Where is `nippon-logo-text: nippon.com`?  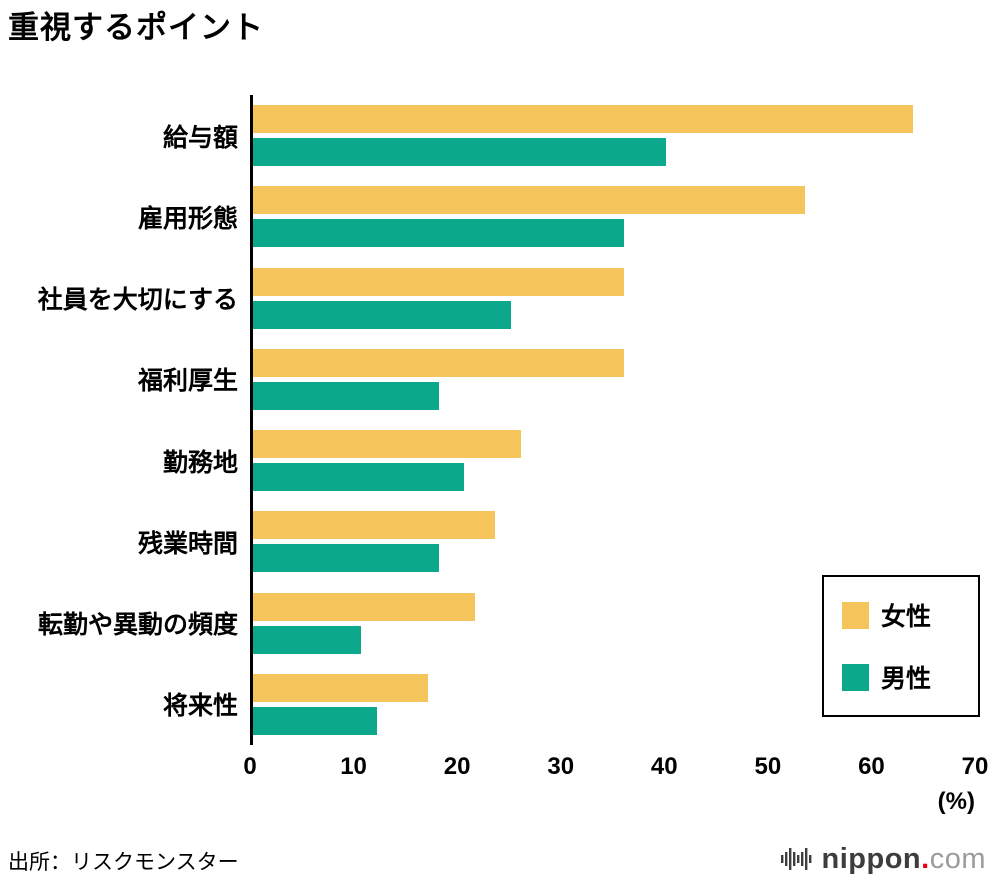 nippon-logo-text: nippon.com is located at coordinates (904, 859).